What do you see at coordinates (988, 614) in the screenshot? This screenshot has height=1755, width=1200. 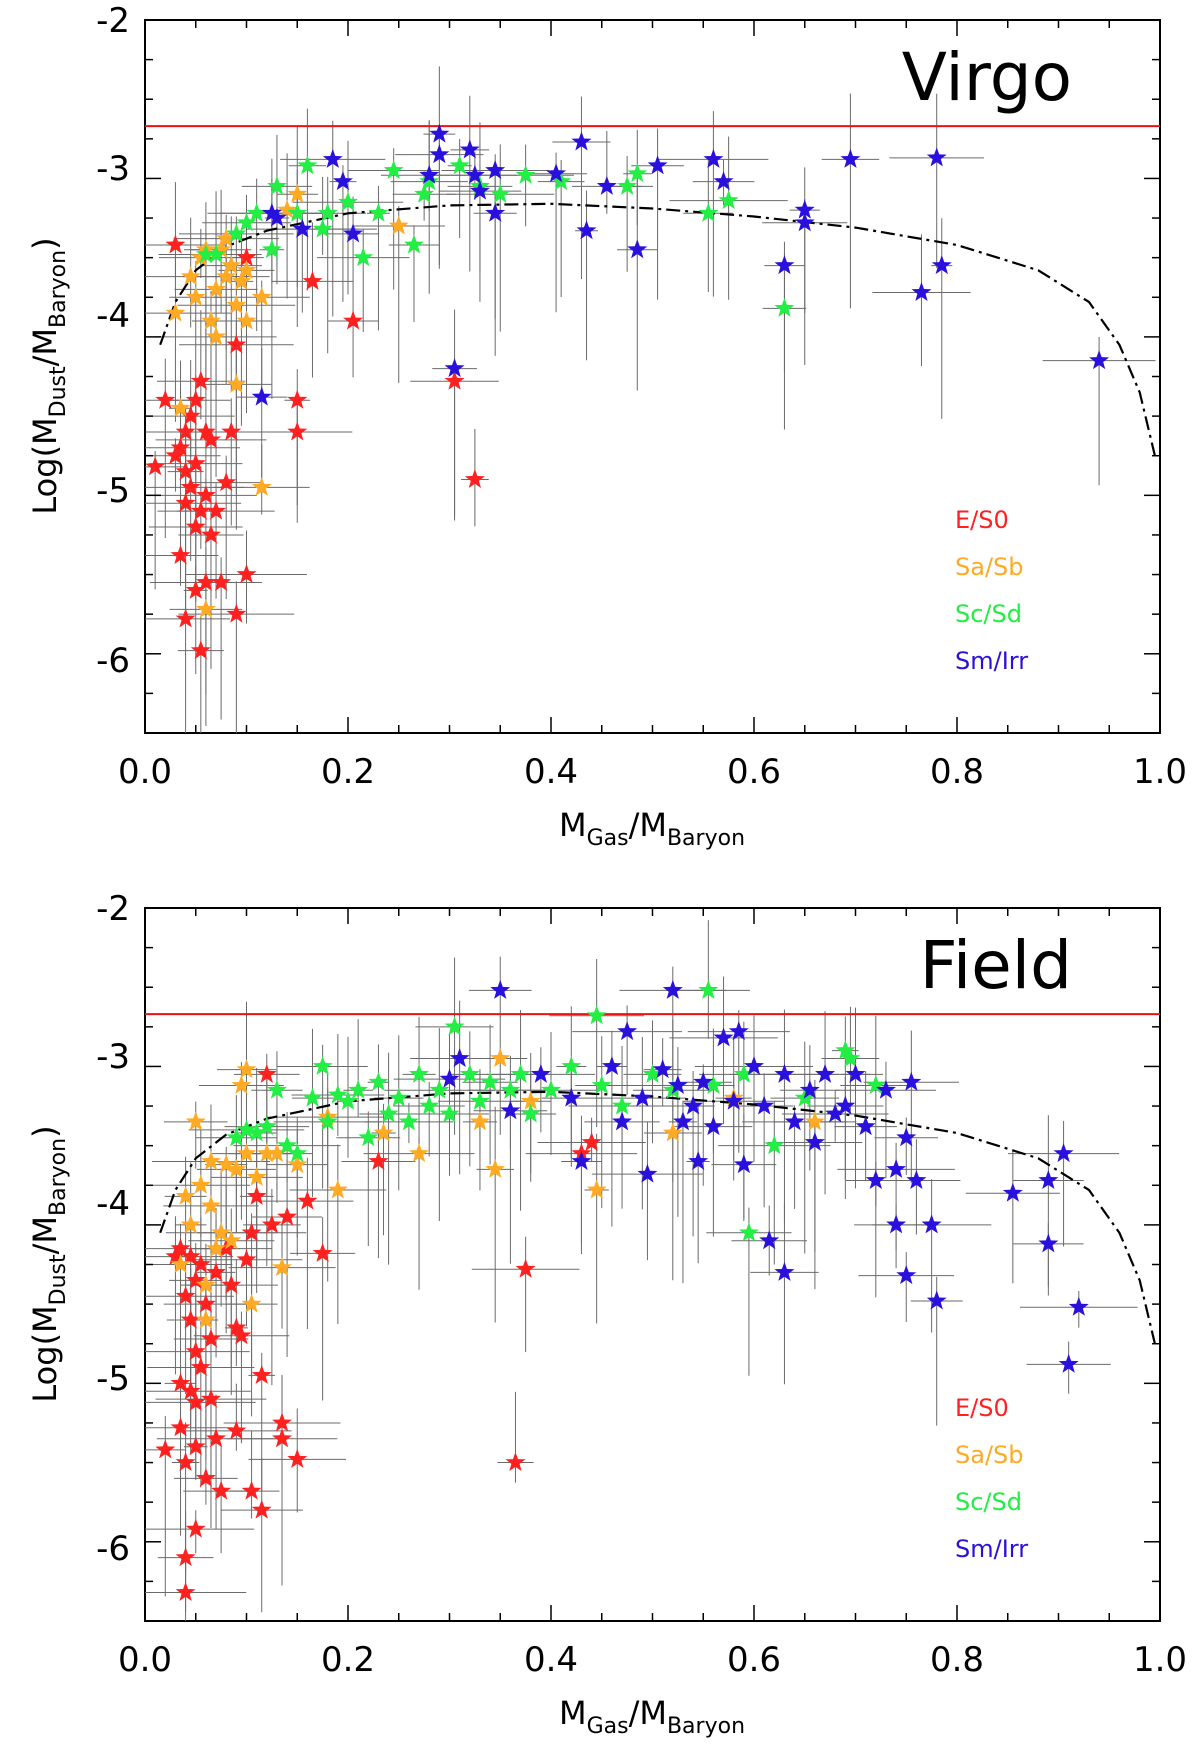 I see `legend-item-sc-sd: Sc/Sd` at bounding box center [988, 614].